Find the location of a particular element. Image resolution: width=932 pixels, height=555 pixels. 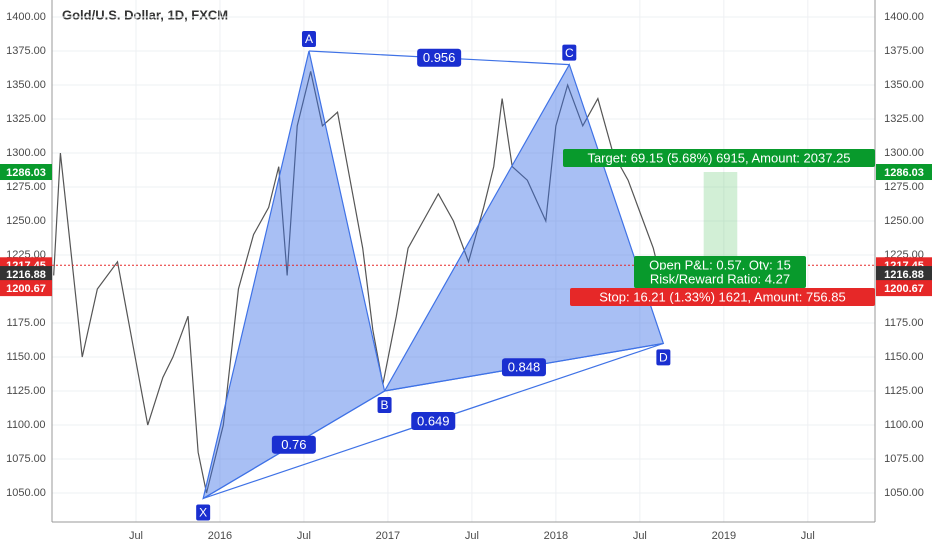

ratio-label: 0.649 is located at coordinates (433, 420).